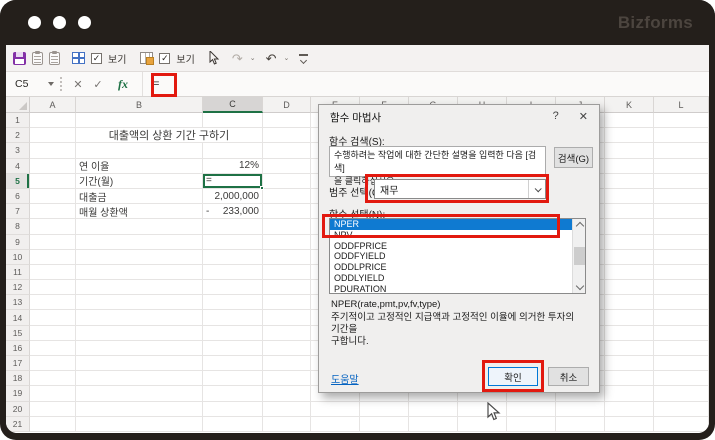 The image size is (715, 440). Describe the element at coordinates (384, 409) in the screenshot. I see `cell-F20` at that location.